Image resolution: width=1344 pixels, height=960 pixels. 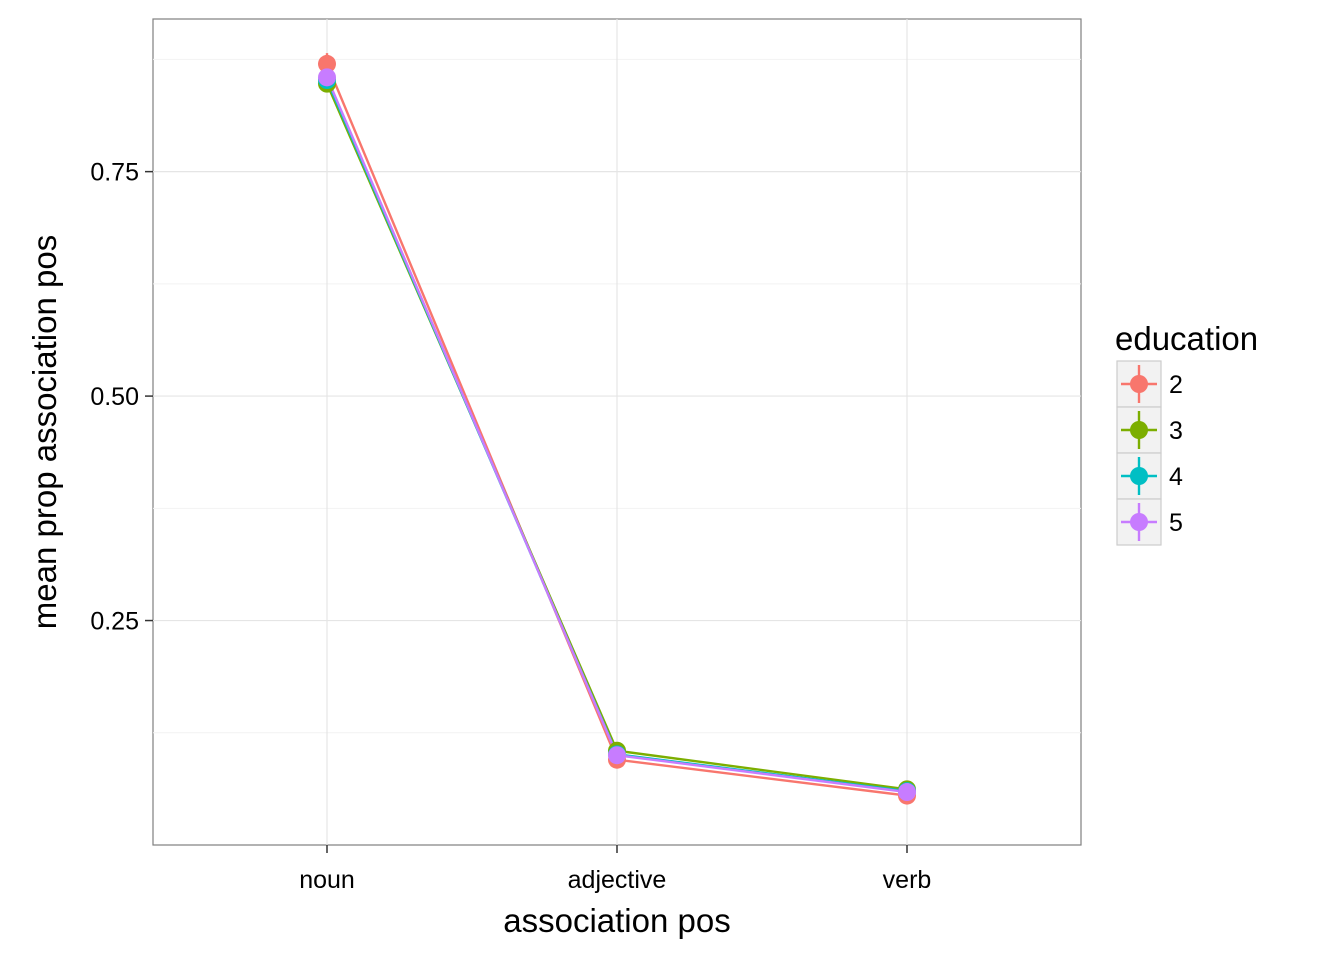 What do you see at coordinates (1176, 385) in the screenshot?
I see `legend-label-2: 2` at bounding box center [1176, 385].